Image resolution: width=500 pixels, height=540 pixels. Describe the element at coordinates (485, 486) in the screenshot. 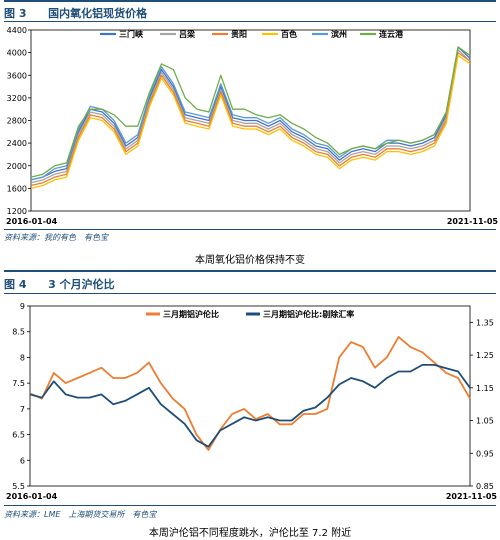

I see `y2-tick-label-0.85: 0.85` at that location.